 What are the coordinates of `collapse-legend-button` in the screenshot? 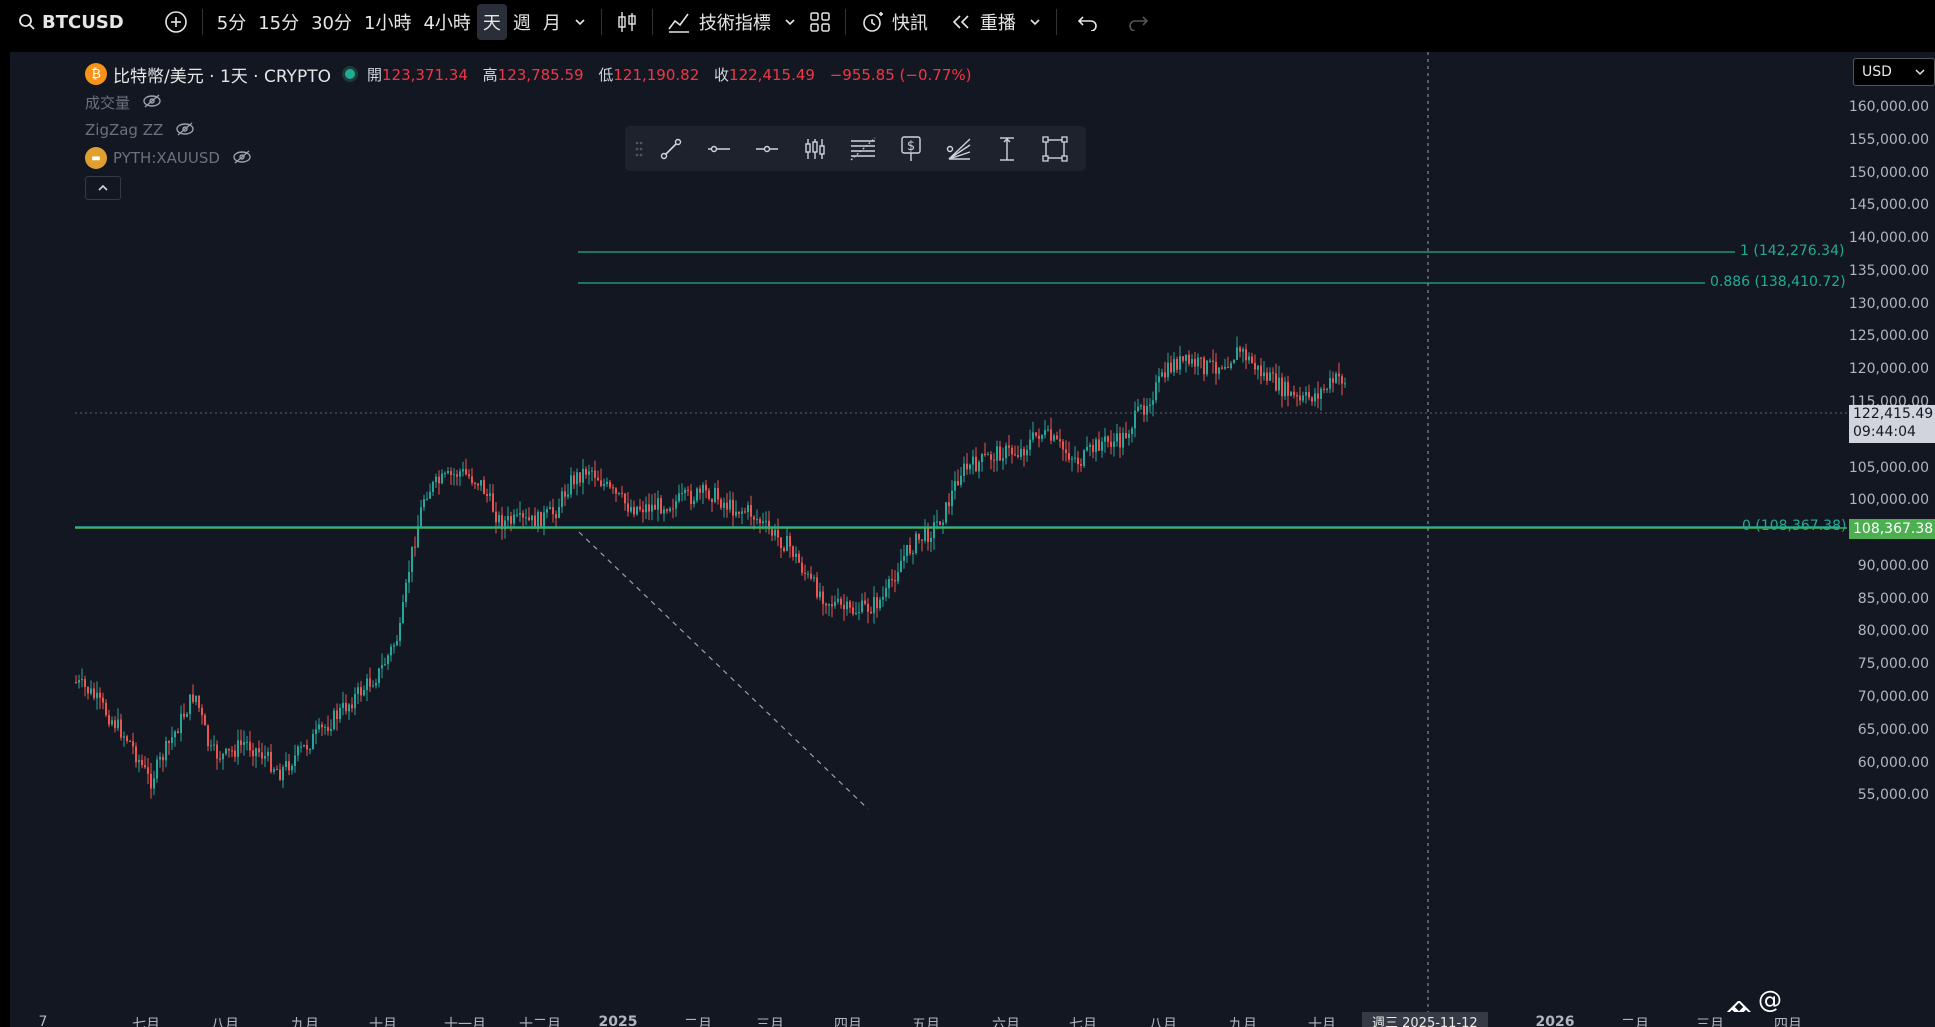 It's located at (103, 188).